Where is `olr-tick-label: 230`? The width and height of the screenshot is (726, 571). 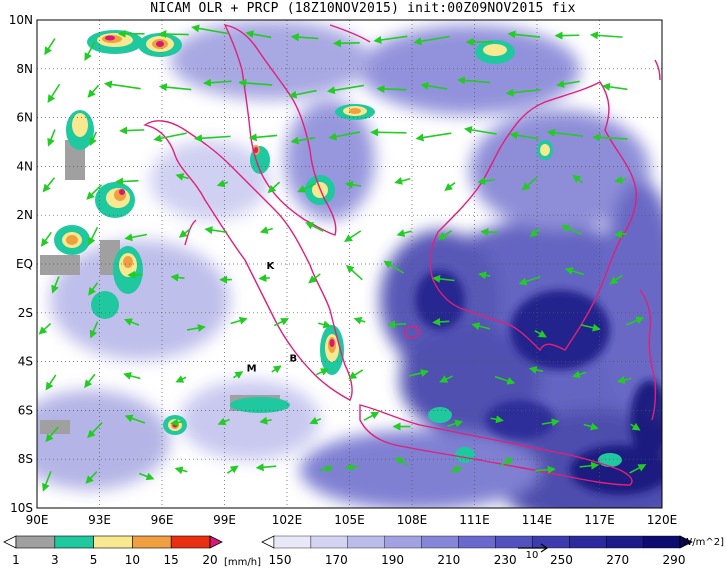
olr-tick-label: 230 is located at coordinates (505, 560).